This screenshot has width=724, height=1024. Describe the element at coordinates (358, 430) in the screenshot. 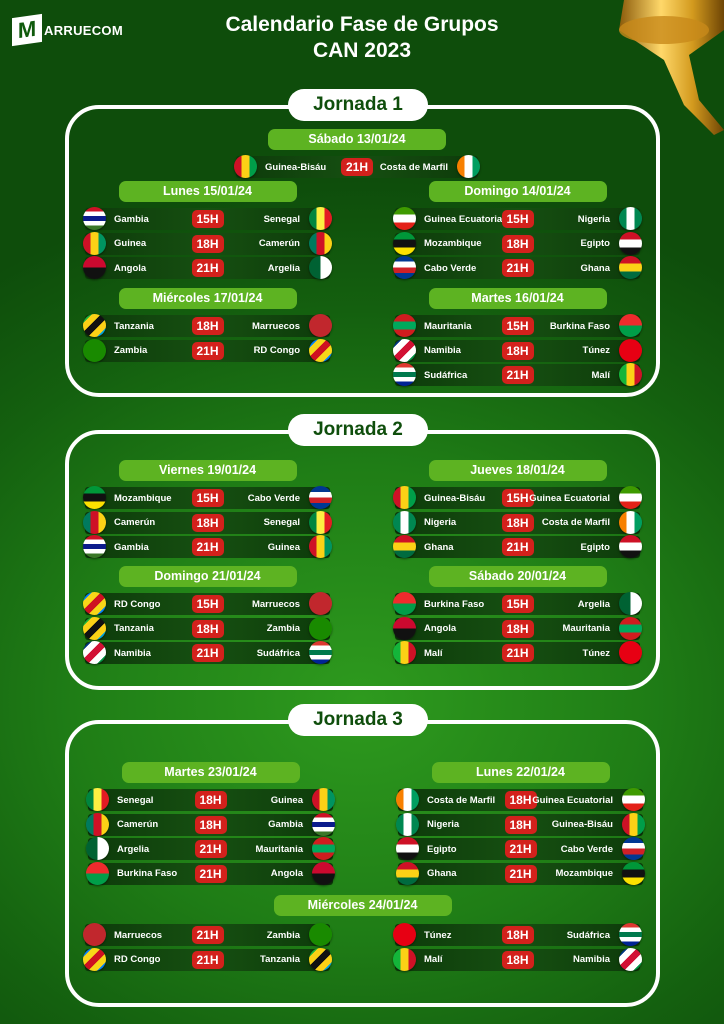

I see `jornada-2-label: Jornada 2` at that location.